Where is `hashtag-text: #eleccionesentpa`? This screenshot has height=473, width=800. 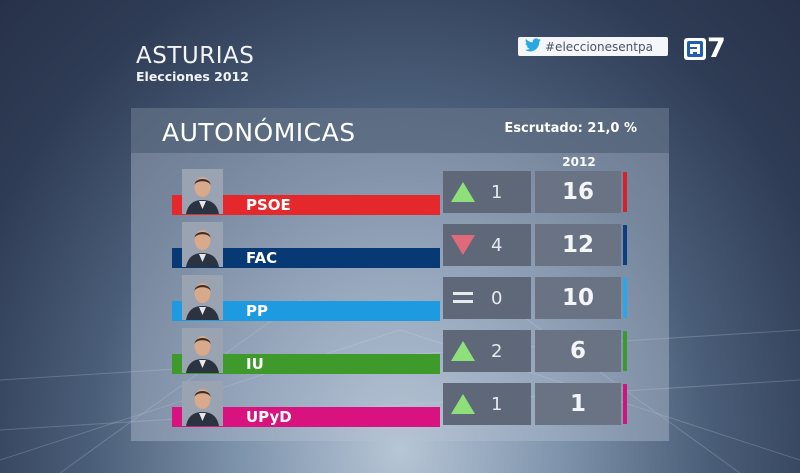
hashtag-text: #eleccionesentpa is located at coordinates (599, 46).